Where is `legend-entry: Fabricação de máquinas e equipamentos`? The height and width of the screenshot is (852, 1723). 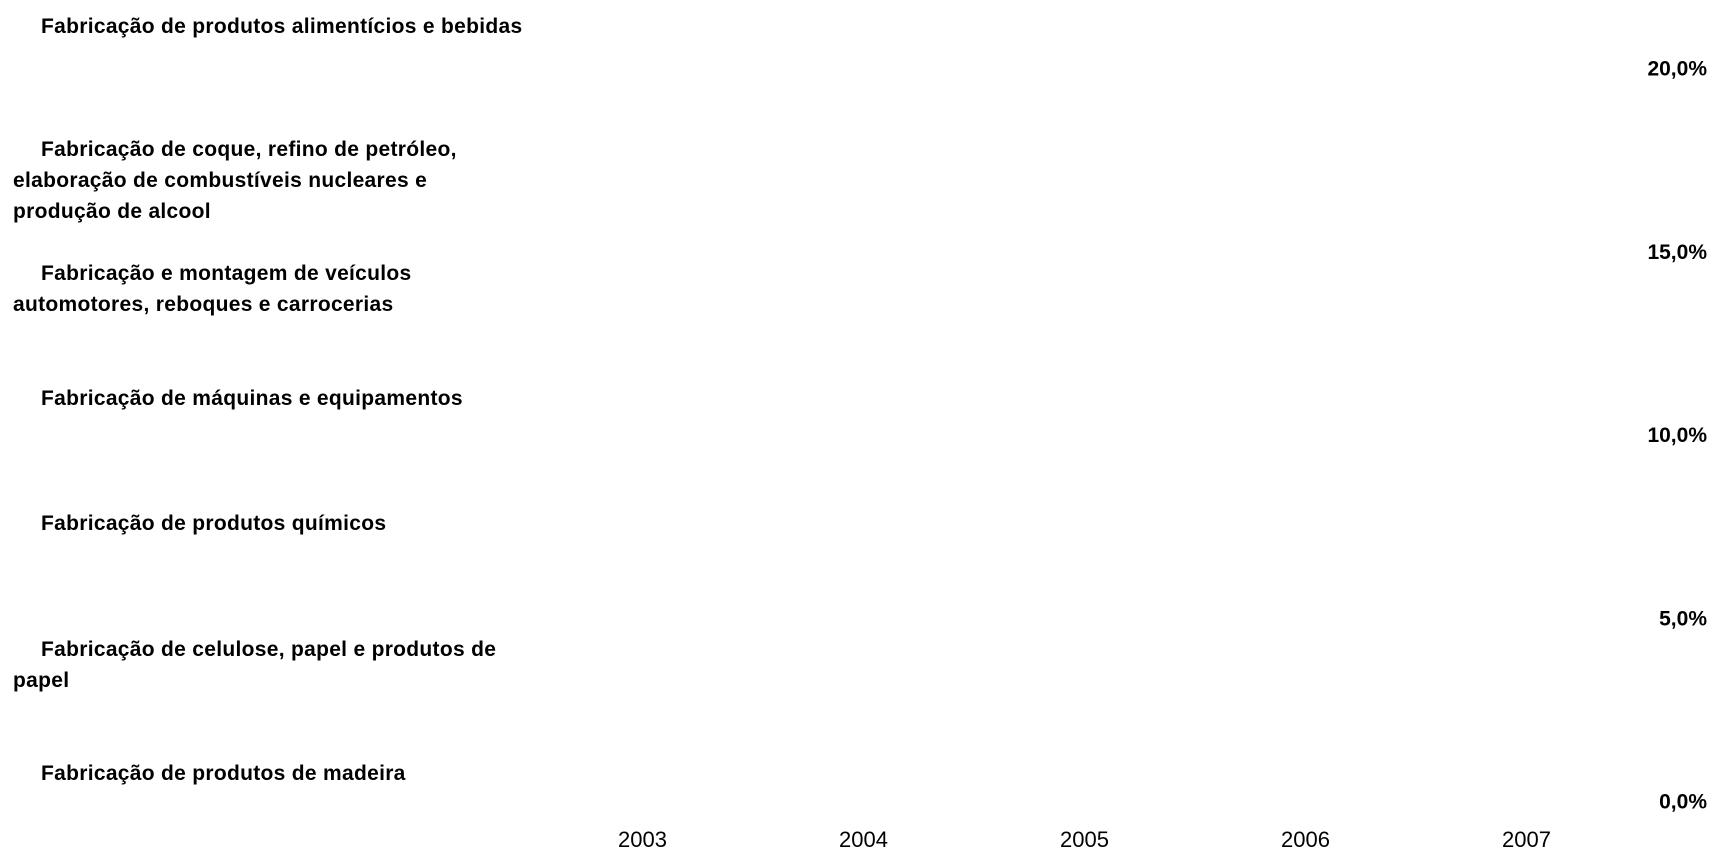
legend-entry: Fabricação de máquinas e equipamentos is located at coordinates (252, 398).